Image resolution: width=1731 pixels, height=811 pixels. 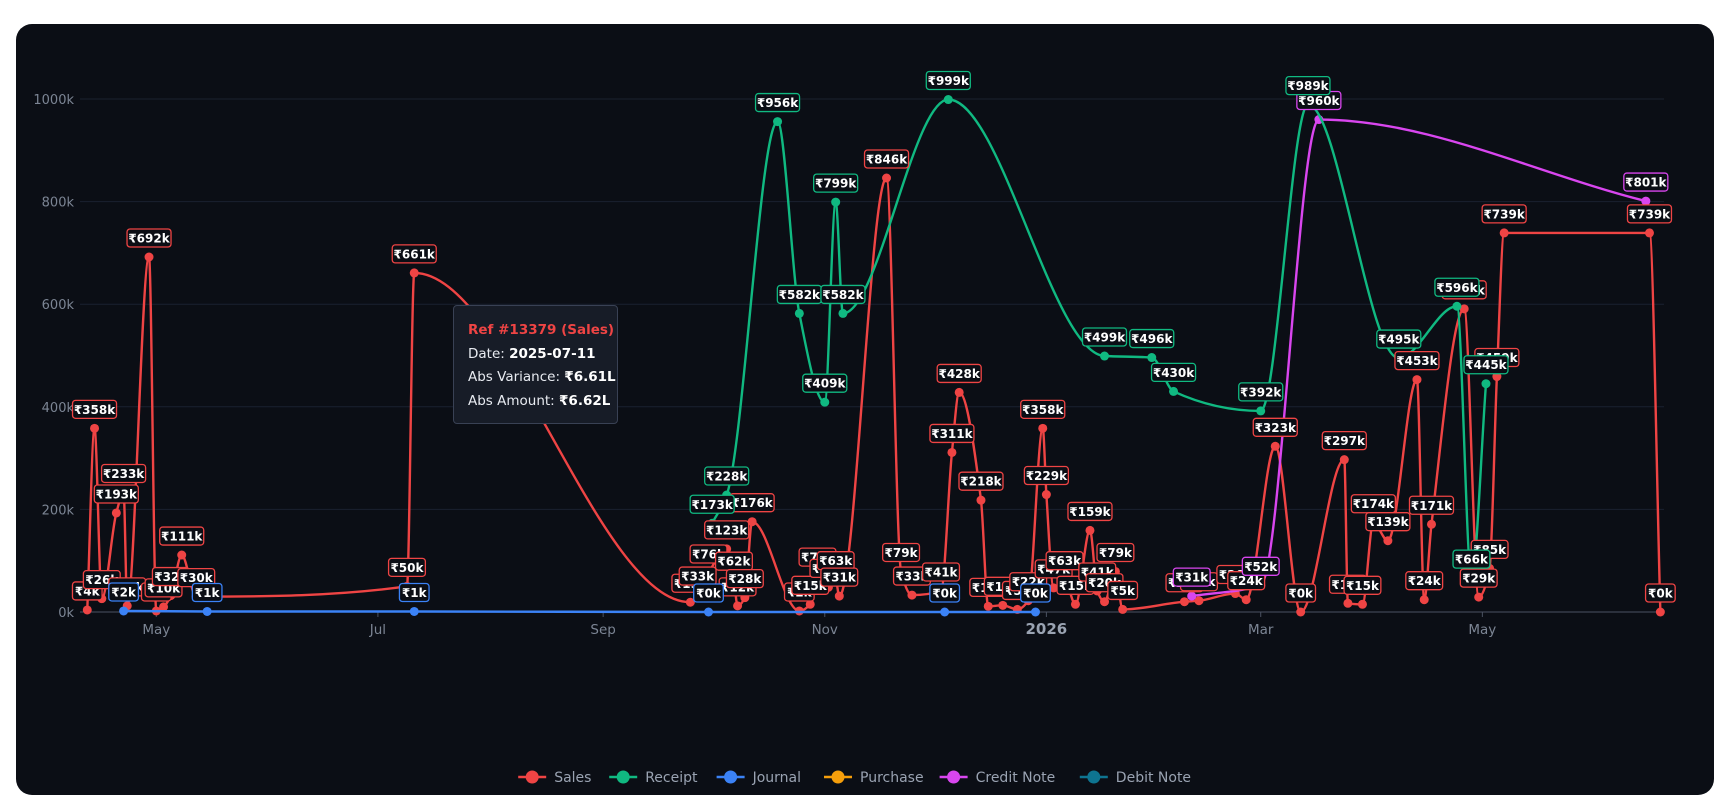 What do you see at coordinates (95, 410) in the screenshot?
I see `data-label-text: ₹358k` at bounding box center [95, 410].